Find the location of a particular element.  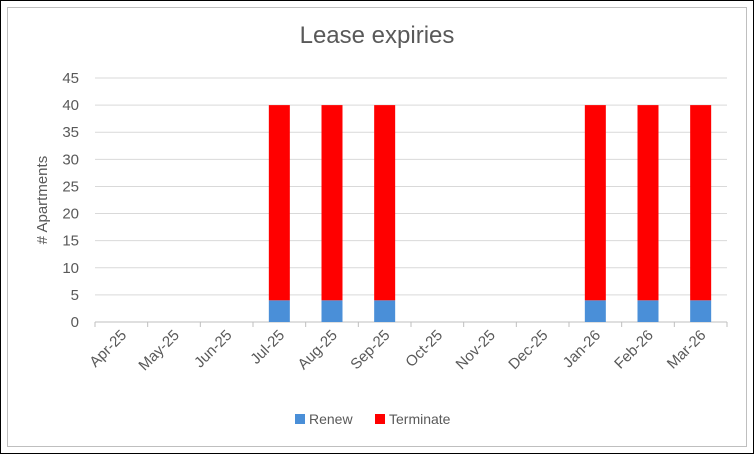

y-axis-label: # Apartments is located at coordinates (42, 200).